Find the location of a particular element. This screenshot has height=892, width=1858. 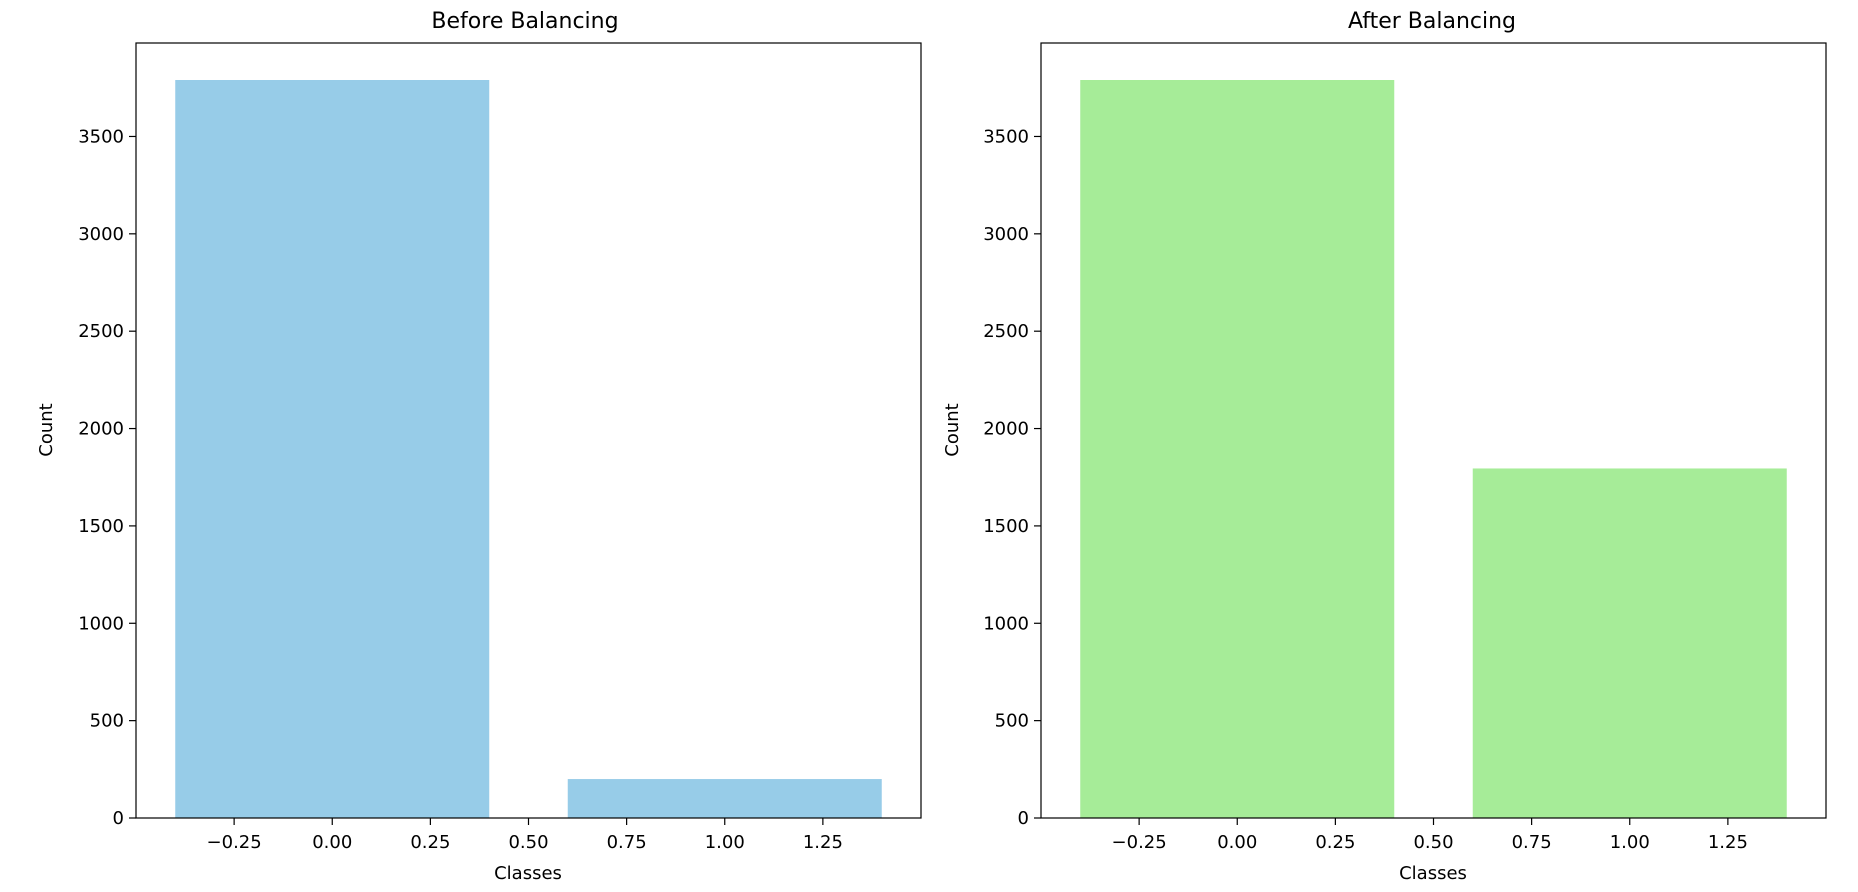

chart-title: After Balancing is located at coordinates (1432, 21).